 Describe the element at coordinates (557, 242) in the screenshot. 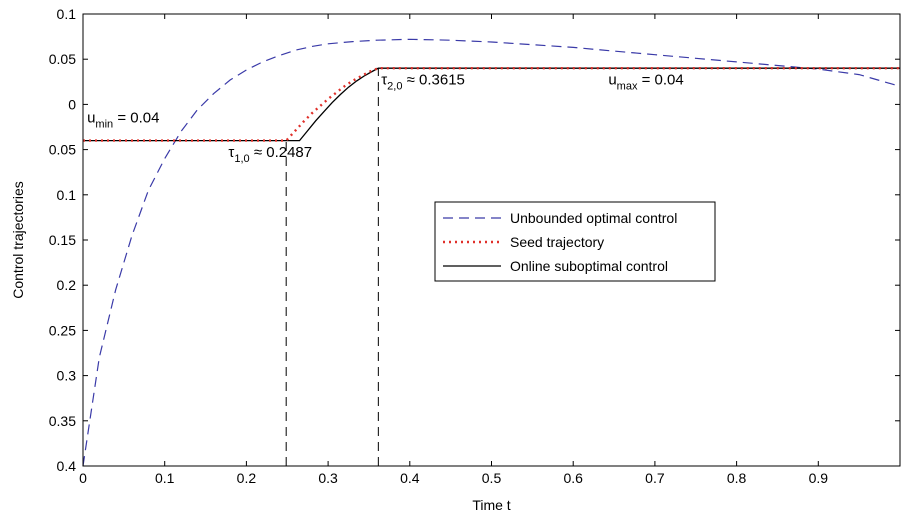

I see `legend-entry: Seed trajectory` at that location.